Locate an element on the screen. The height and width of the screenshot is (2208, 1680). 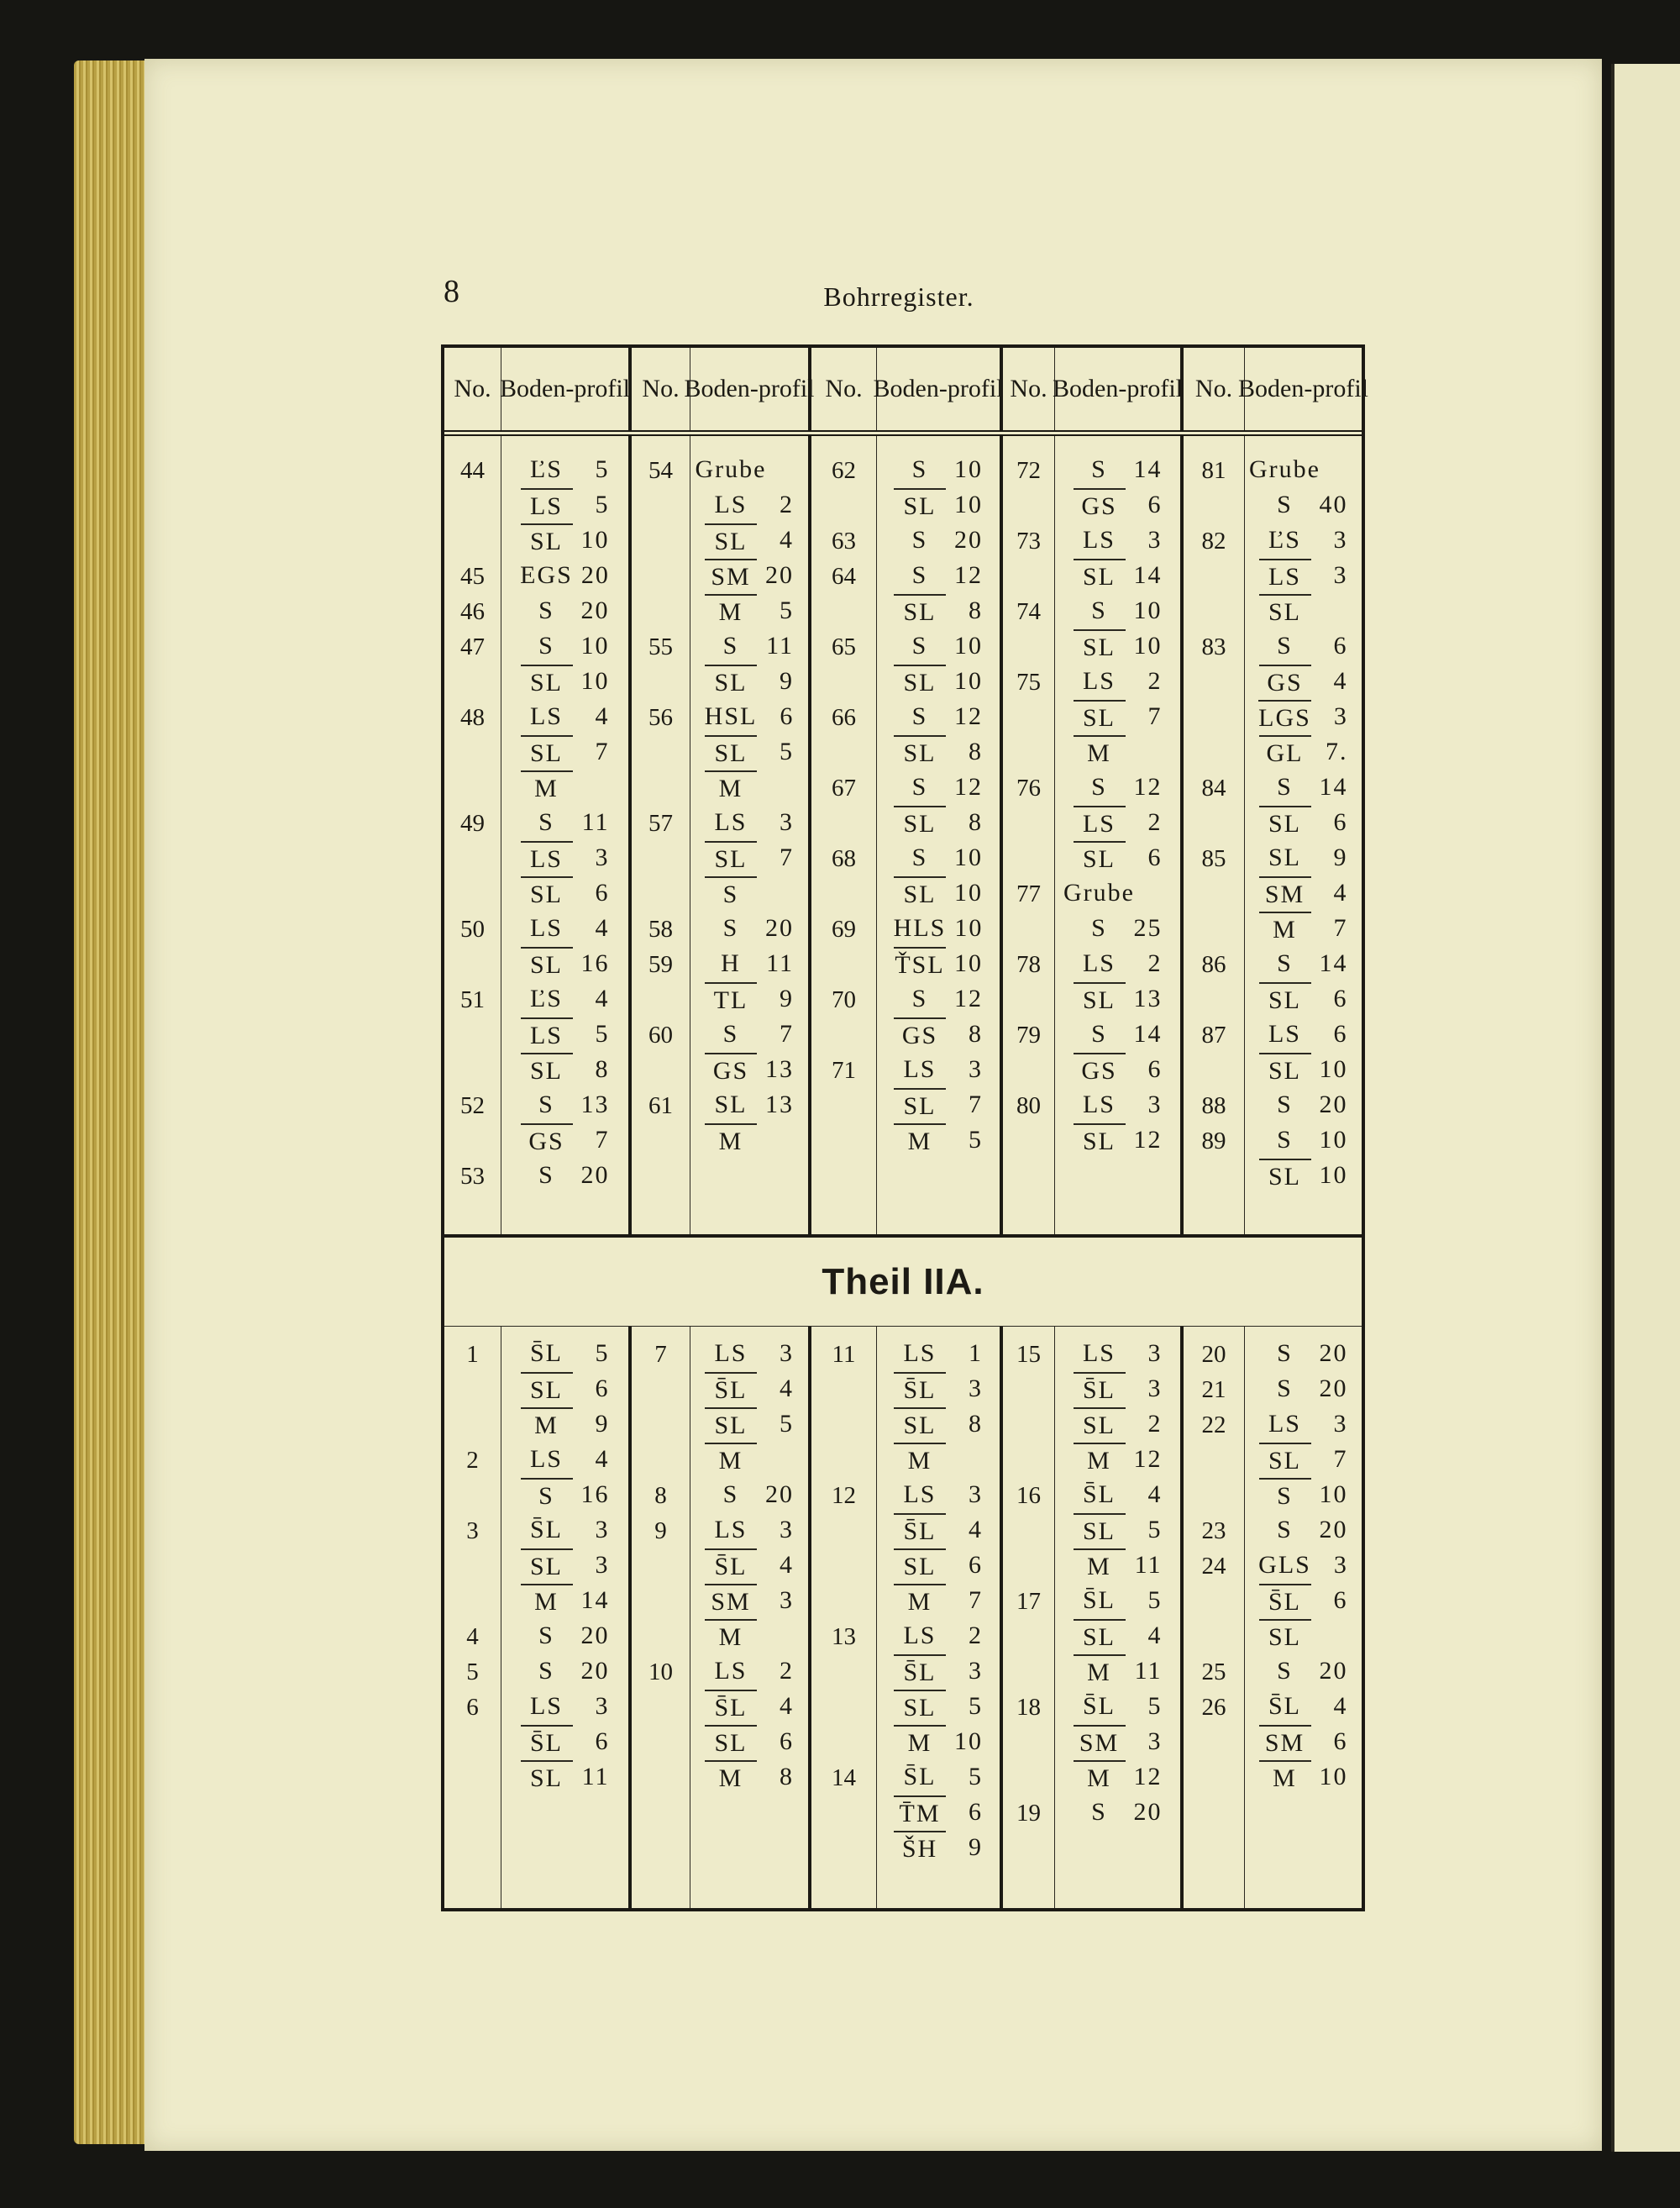
soil-layer: EGS 20 is located at coordinates (564, 576).